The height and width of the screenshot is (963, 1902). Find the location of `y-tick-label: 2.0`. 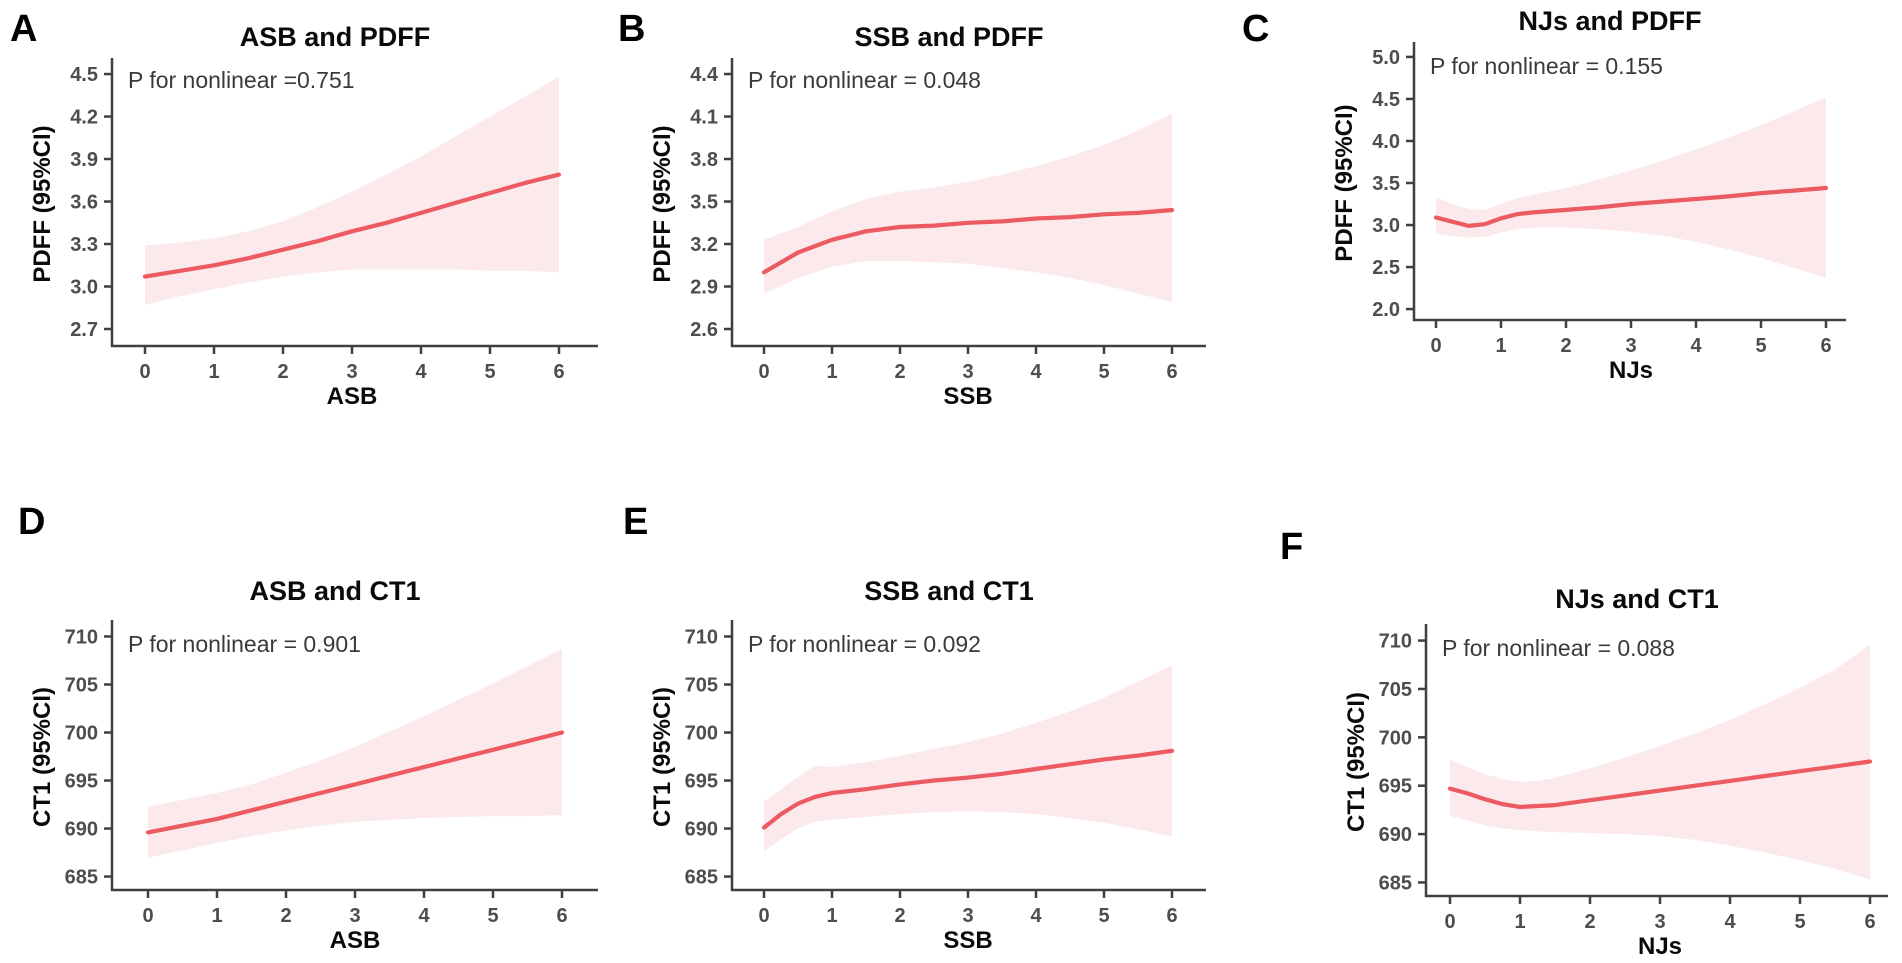

y-tick-label: 2.0 is located at coordinates (1386, 310).